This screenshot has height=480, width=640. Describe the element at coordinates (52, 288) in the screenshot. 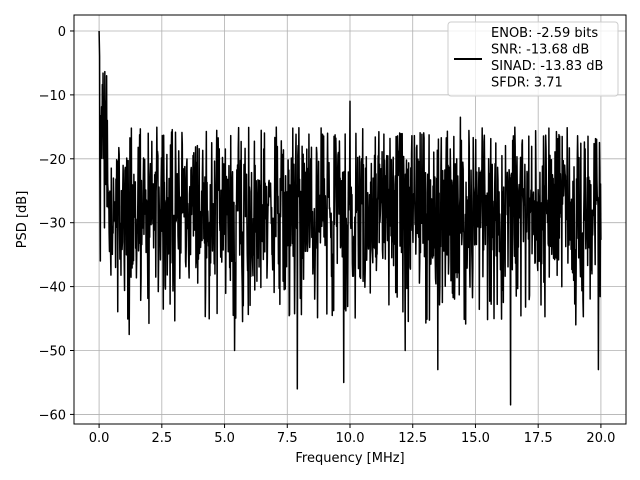

I see `y-tick-label: −40` at that location.